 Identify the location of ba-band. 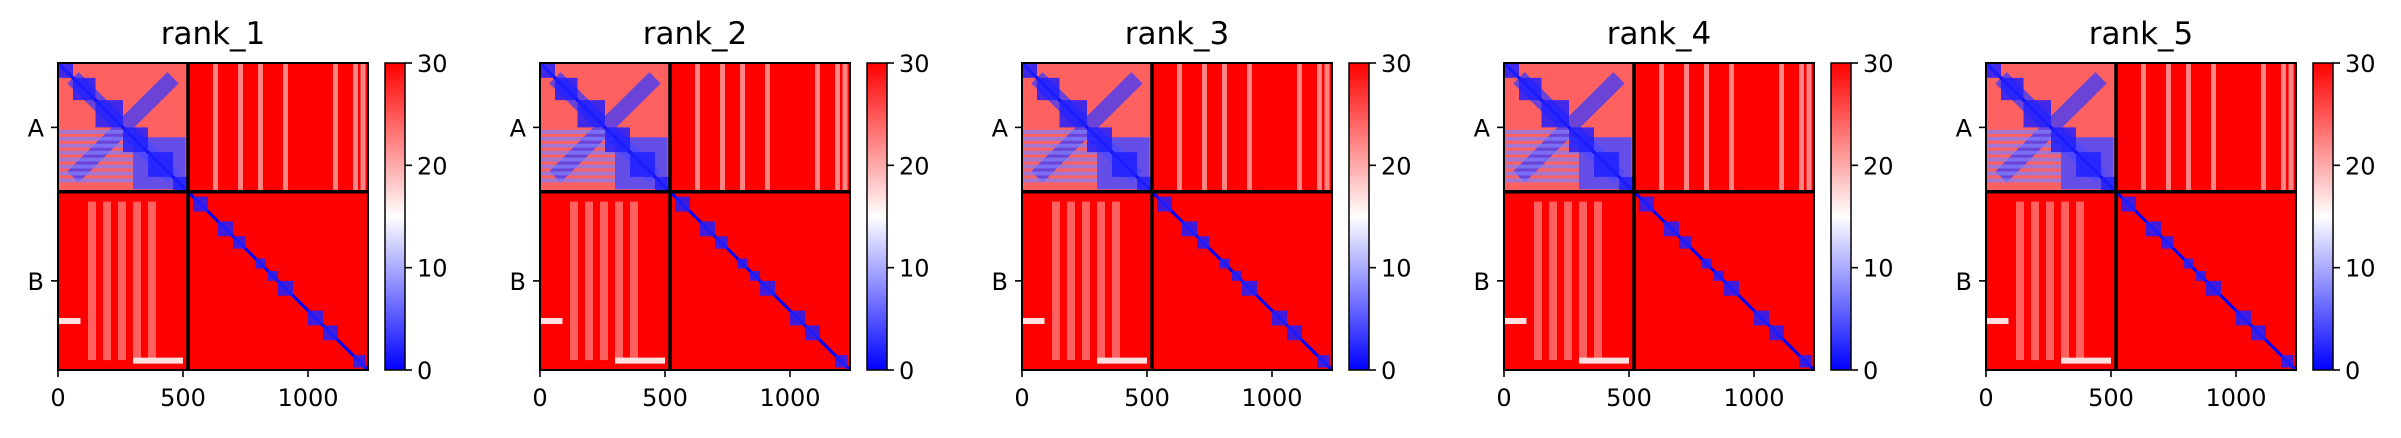
(158, 360).